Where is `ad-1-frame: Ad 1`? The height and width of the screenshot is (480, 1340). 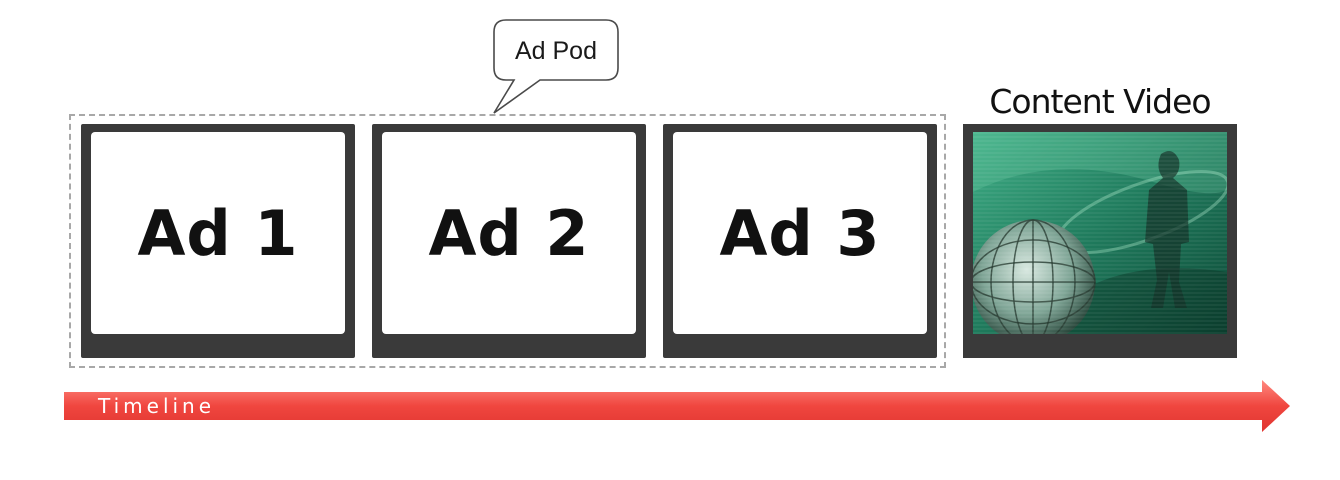
ad-1-frame: Ad 1 is located at coordinates (218, 241).